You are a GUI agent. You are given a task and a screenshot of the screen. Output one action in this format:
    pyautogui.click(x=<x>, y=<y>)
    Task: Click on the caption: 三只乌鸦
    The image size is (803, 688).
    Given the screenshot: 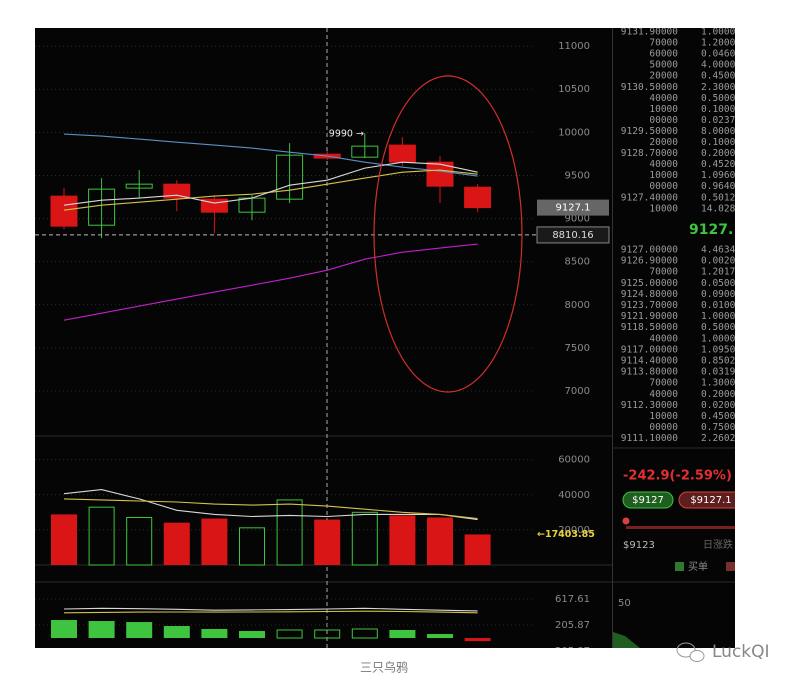 What is the action you would take?
    pyautogui.click(x=384, y=667)
    